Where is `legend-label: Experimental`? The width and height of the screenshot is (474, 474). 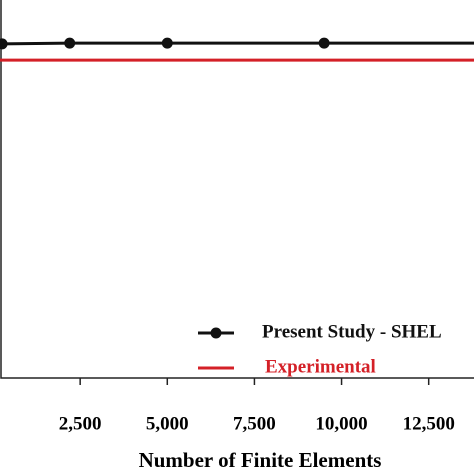 legend-label: Experimental is located at coordinates (320, 366).